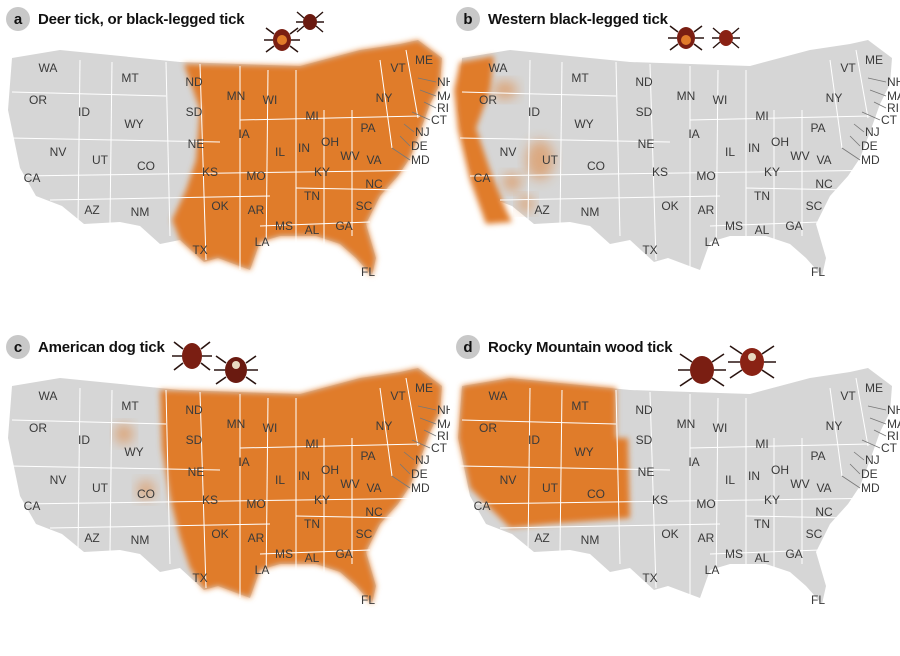 Image resolution: width=900 pixels, height=656 pixels. I want to click on state-label-nv: NV, so click(508, 152).